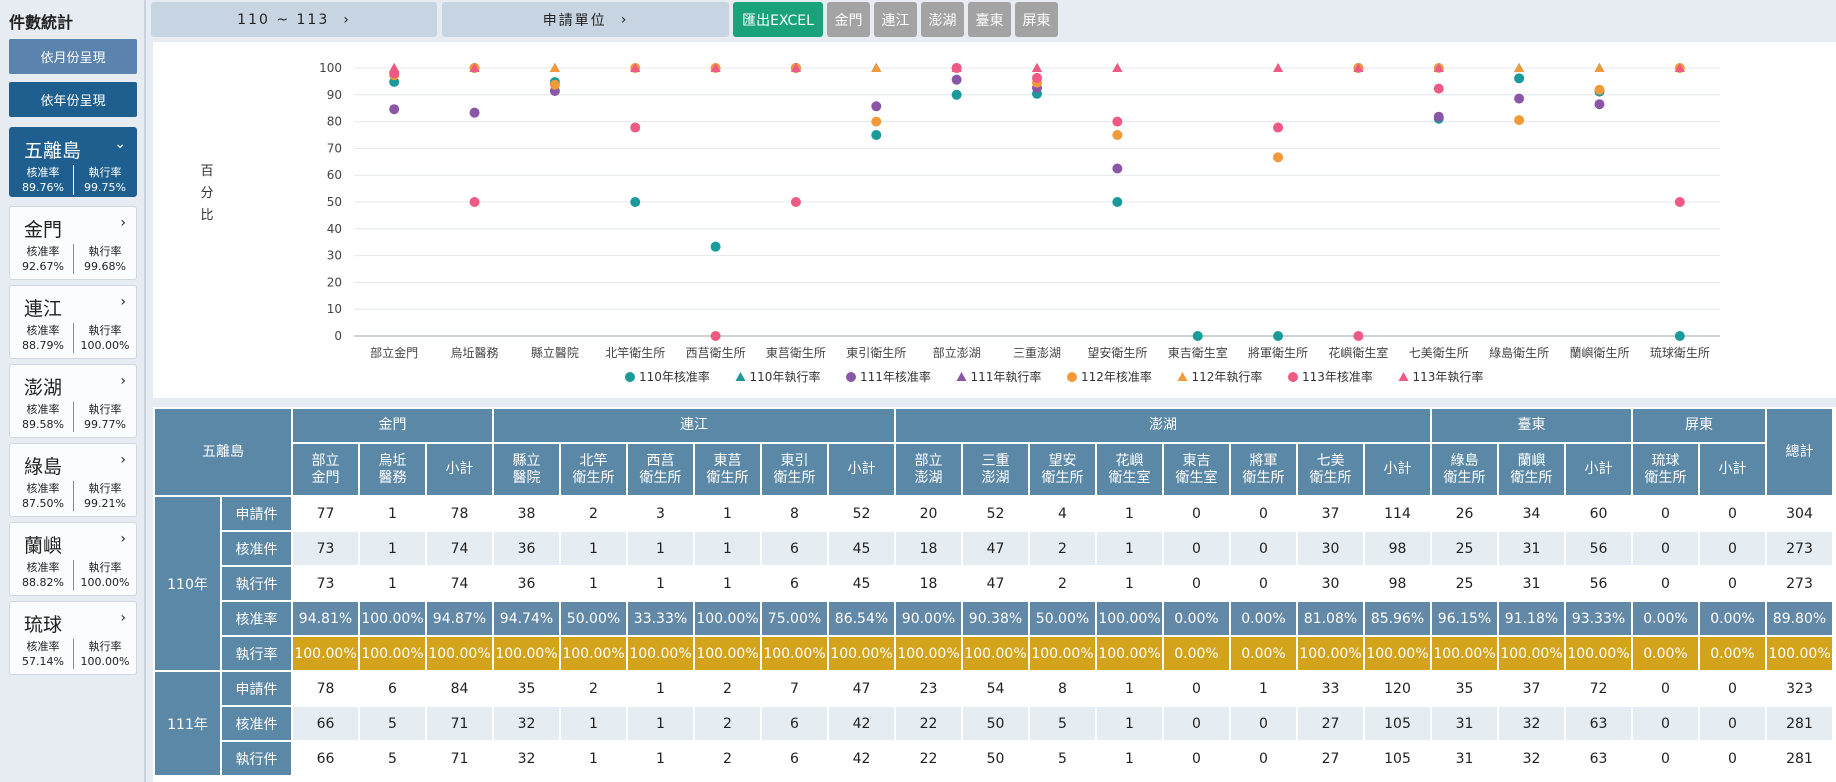 This screenshot has height=782, width=1836. What do you see at coordinates (989, 19) in the screenshot?
I see `filter-button-4: 臺東` at bounding box center [989, 19].